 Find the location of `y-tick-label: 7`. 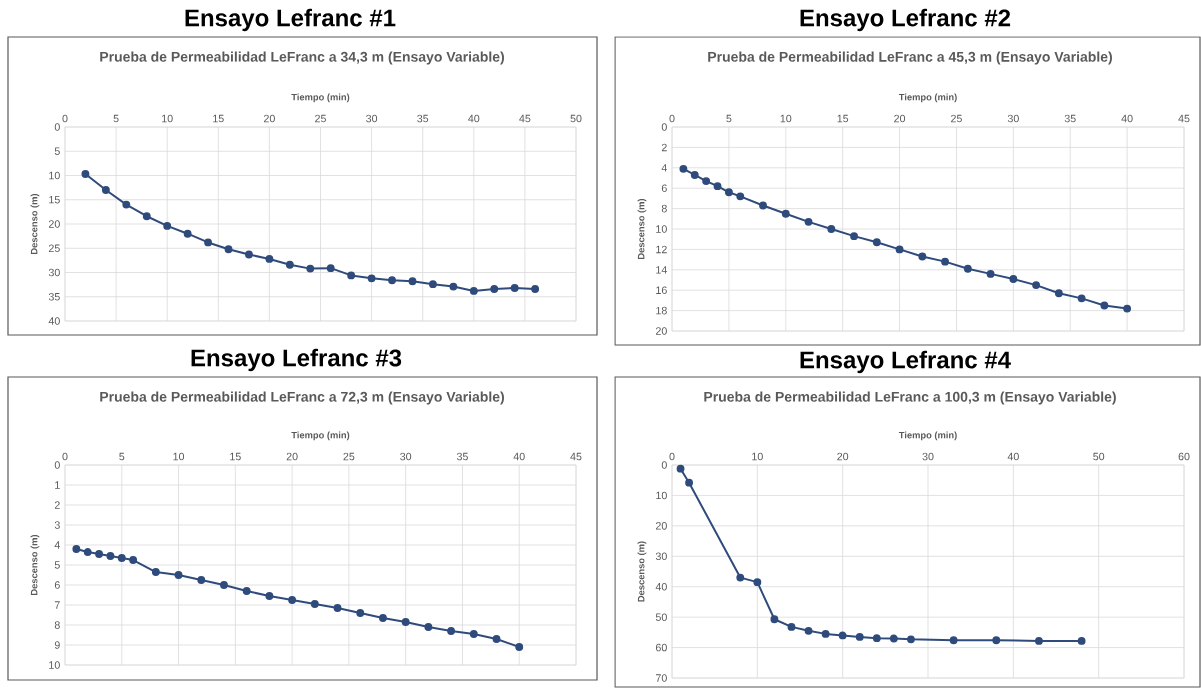

y-tick-label: 7 is located at coordinates (57, 605).